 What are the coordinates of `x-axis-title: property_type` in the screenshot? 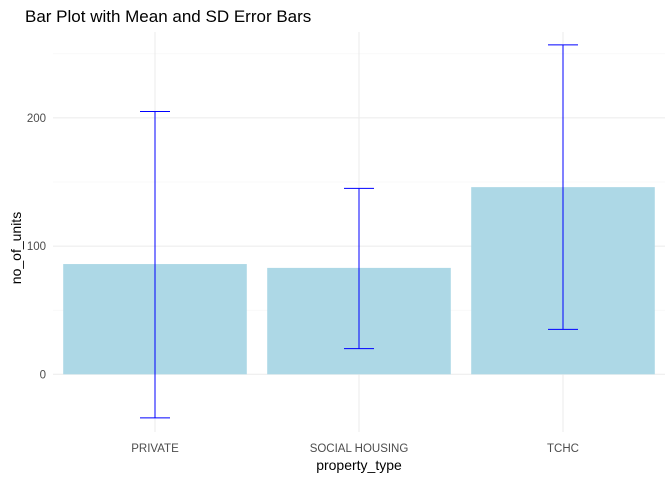 It's located at (359, 465).